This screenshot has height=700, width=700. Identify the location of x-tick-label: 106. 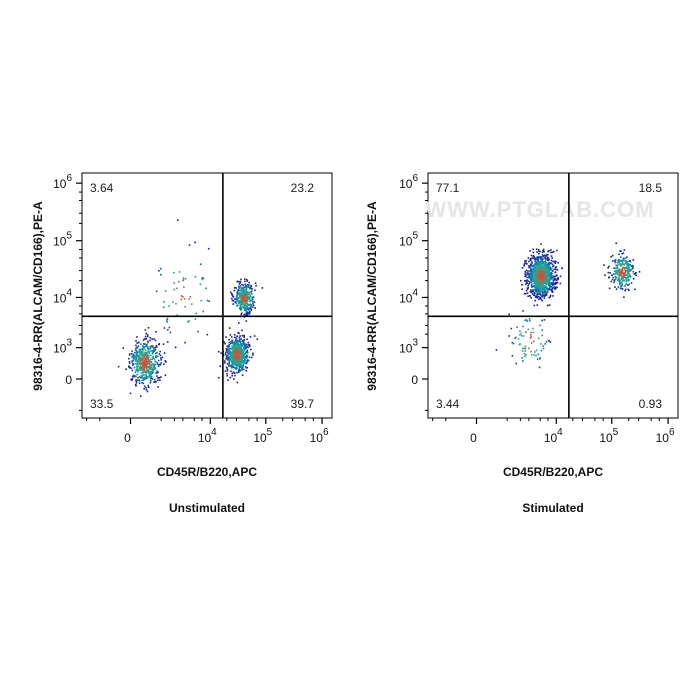
(665, 436).